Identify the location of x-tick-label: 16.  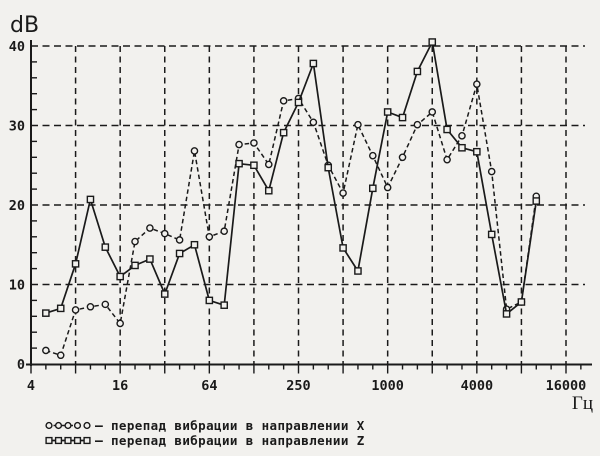
(120, 386).